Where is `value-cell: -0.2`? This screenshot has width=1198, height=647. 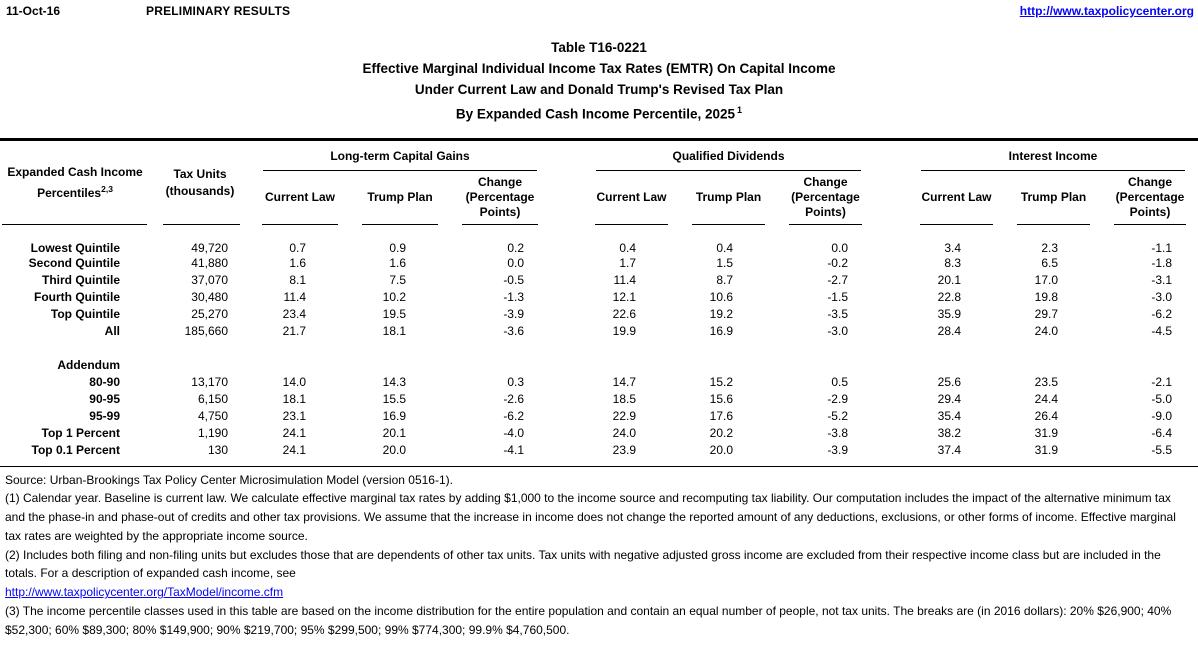
value-cell: -0.2 is located at coordinates (837, 263).